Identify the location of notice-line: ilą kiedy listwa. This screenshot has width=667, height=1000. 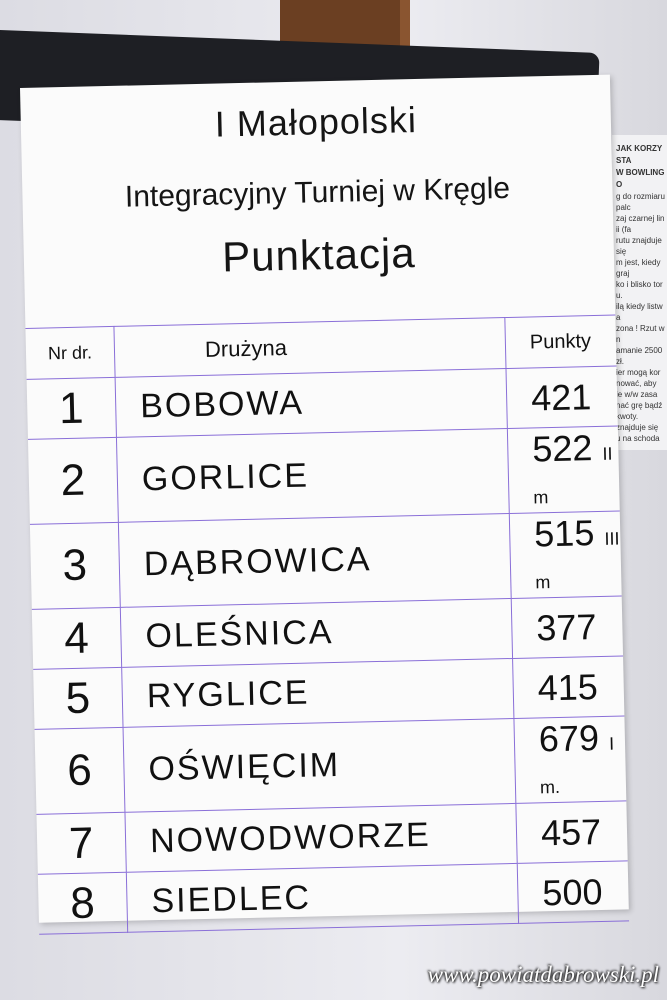
(639, 312).